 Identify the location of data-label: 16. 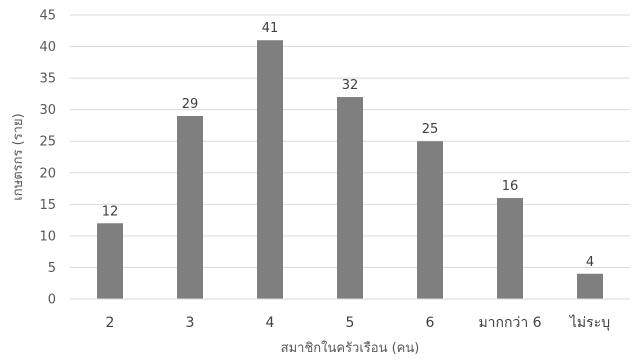
(510, 186).